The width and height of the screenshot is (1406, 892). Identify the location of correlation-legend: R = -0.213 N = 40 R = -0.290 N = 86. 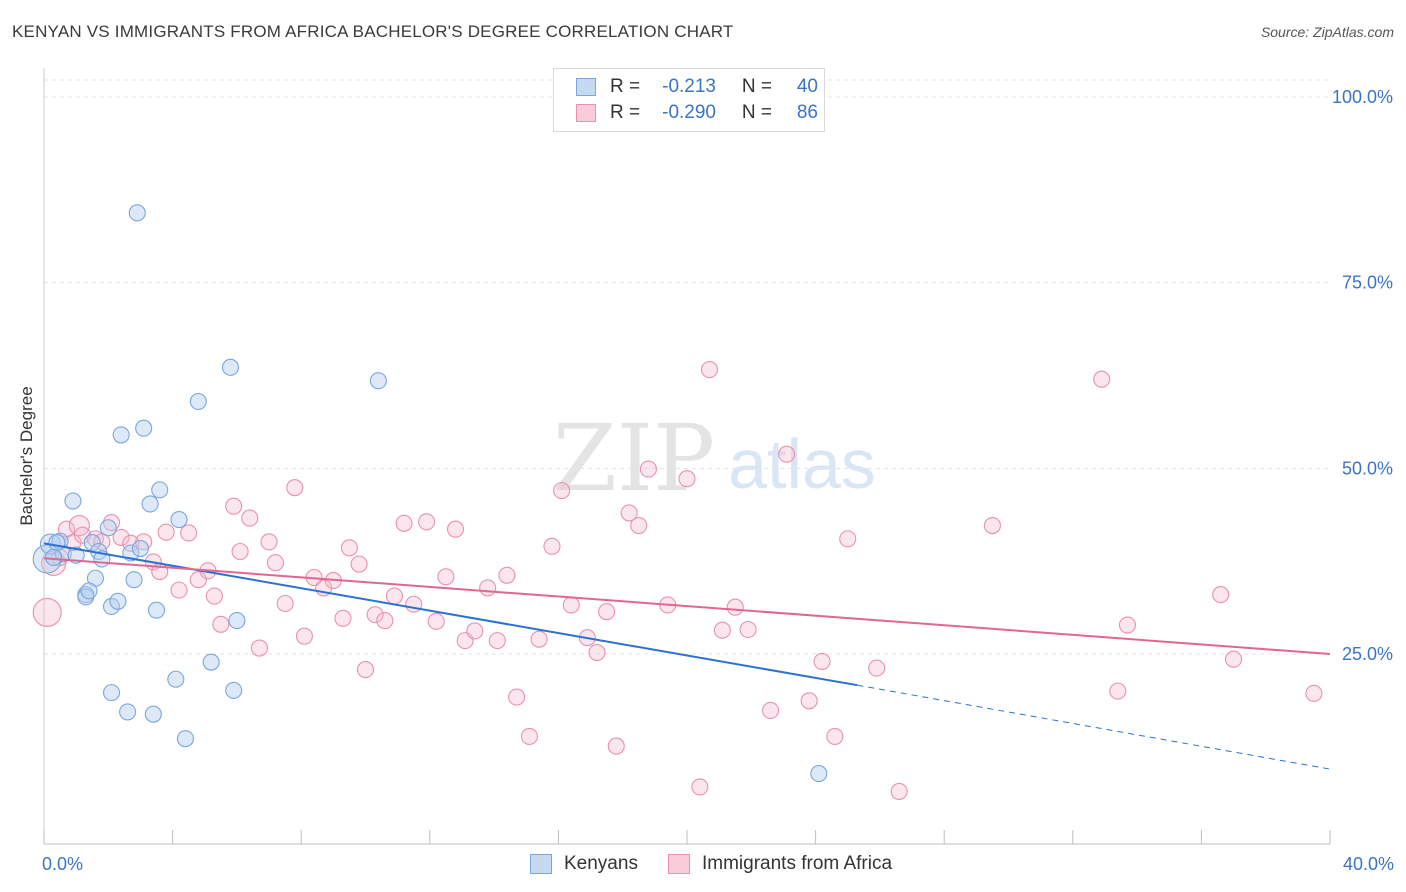
(689, 100).